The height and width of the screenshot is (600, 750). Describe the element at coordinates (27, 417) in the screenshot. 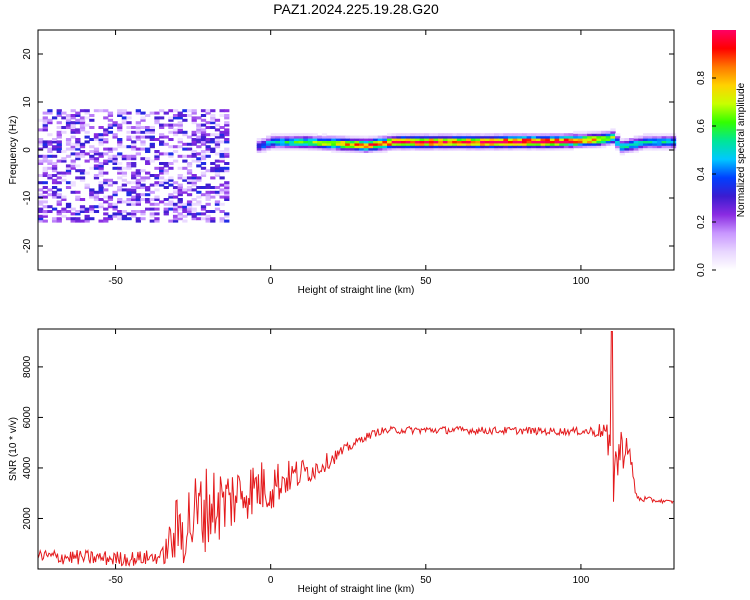

I see `snr-y-tick-label: 6000` at that location.